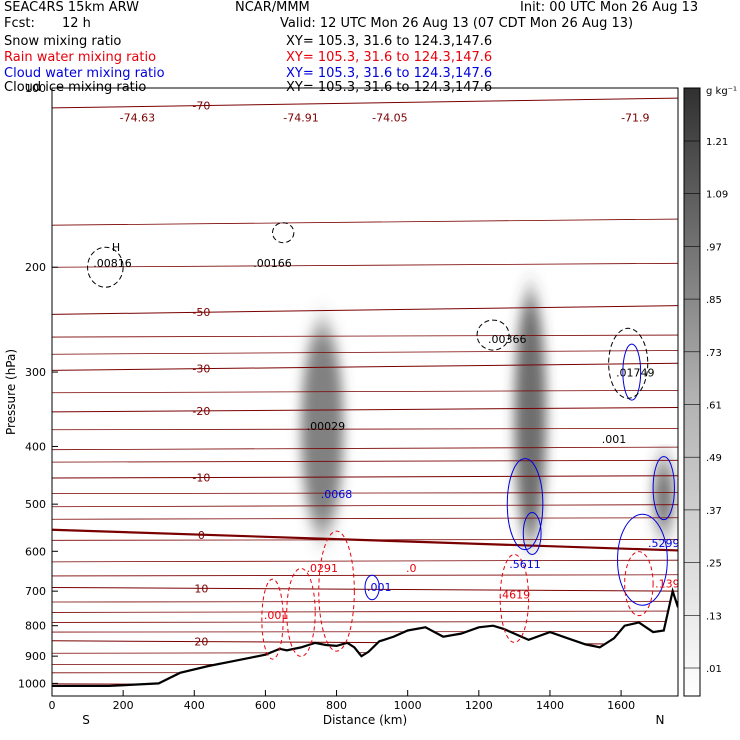  Describe the element at coordinates (411, 568) in the screenshot. I see `maximum-label: .0` at that location.